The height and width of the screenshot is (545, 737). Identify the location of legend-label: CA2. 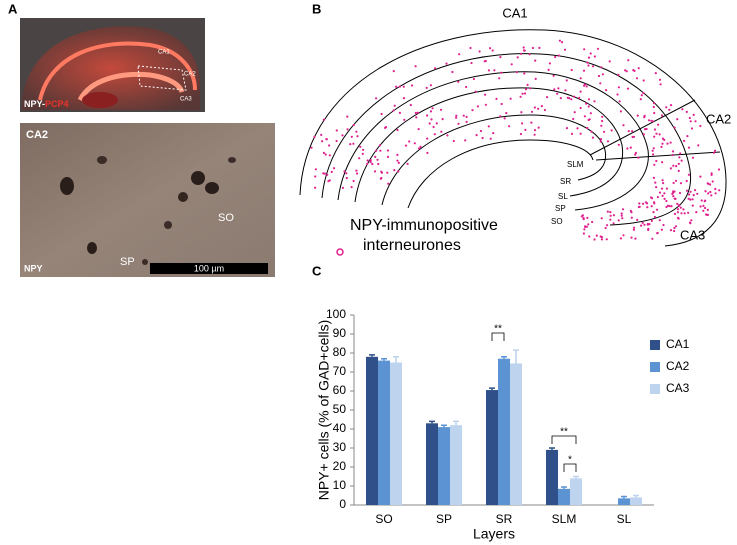
(678, 366).